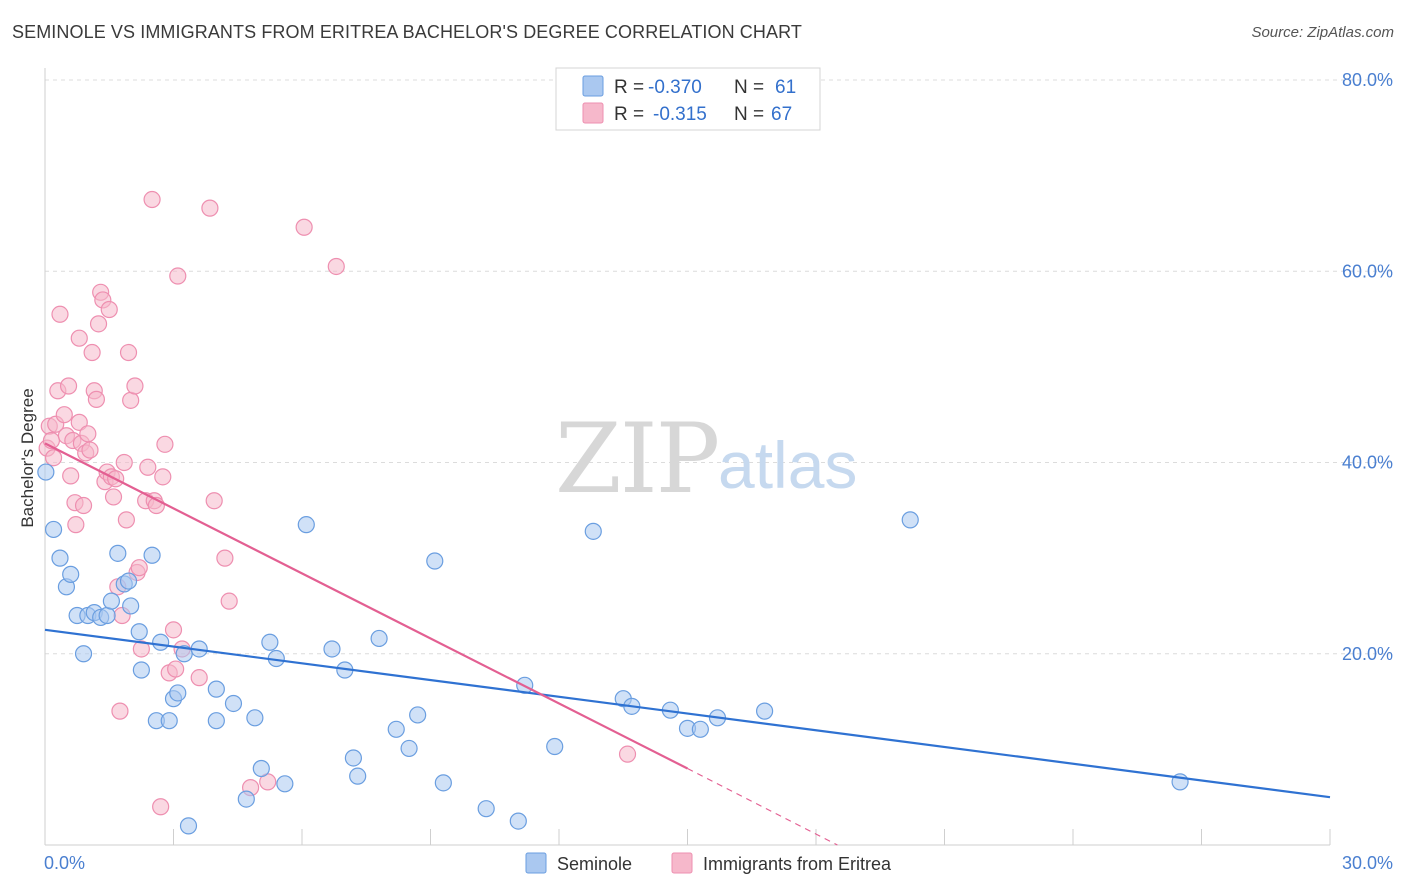 Image resolution: width=1406 pixels, height=892 pixels. I want to click on watermark: ZIP atlas, so click(706, 459).